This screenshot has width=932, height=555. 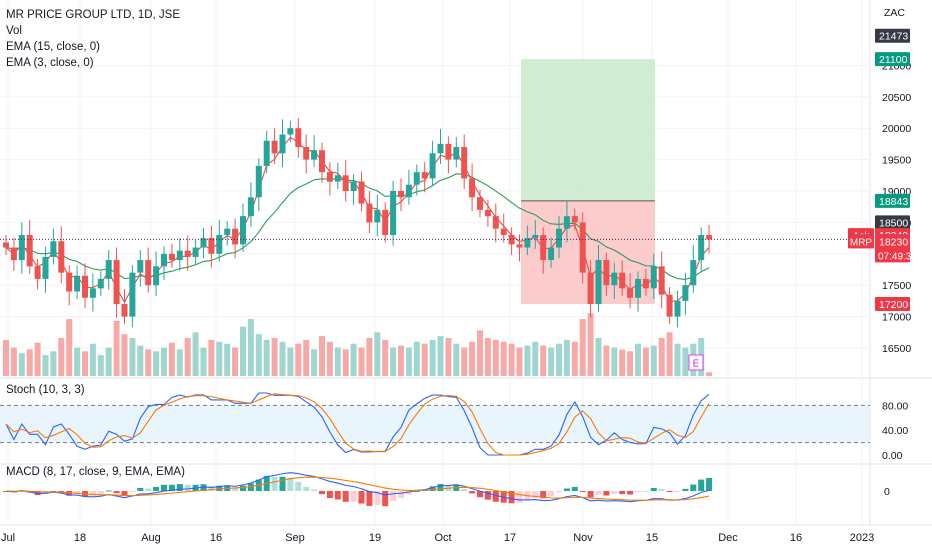 I want to click on price-tick-label: 19500, so click(x=896, y=161).